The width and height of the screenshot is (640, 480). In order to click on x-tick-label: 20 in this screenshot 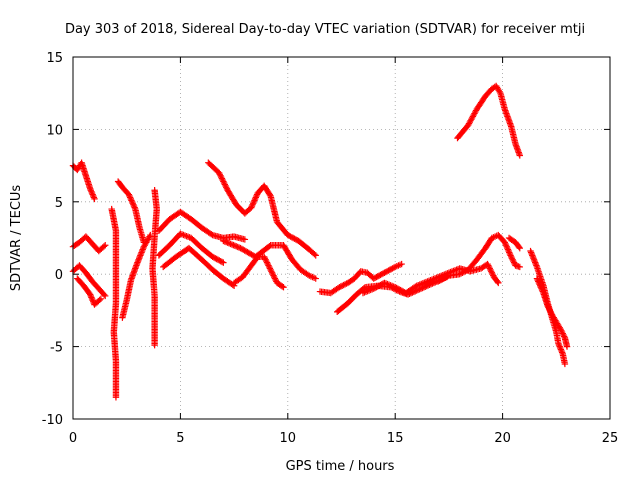, I will do `click(502, 438)`.